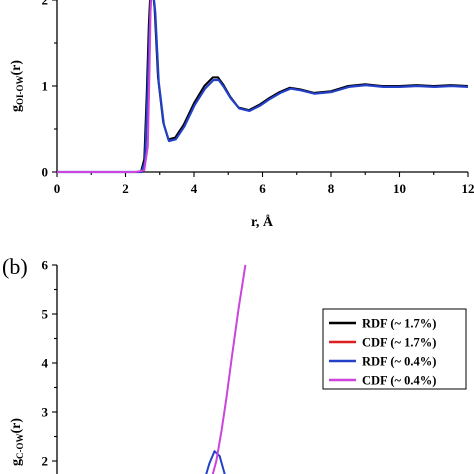  What do you see at coordinates (399, 362) in the screenshot?
I see `legend-label: RDF (~ 0.4%)` at bounding box center [399, 362].